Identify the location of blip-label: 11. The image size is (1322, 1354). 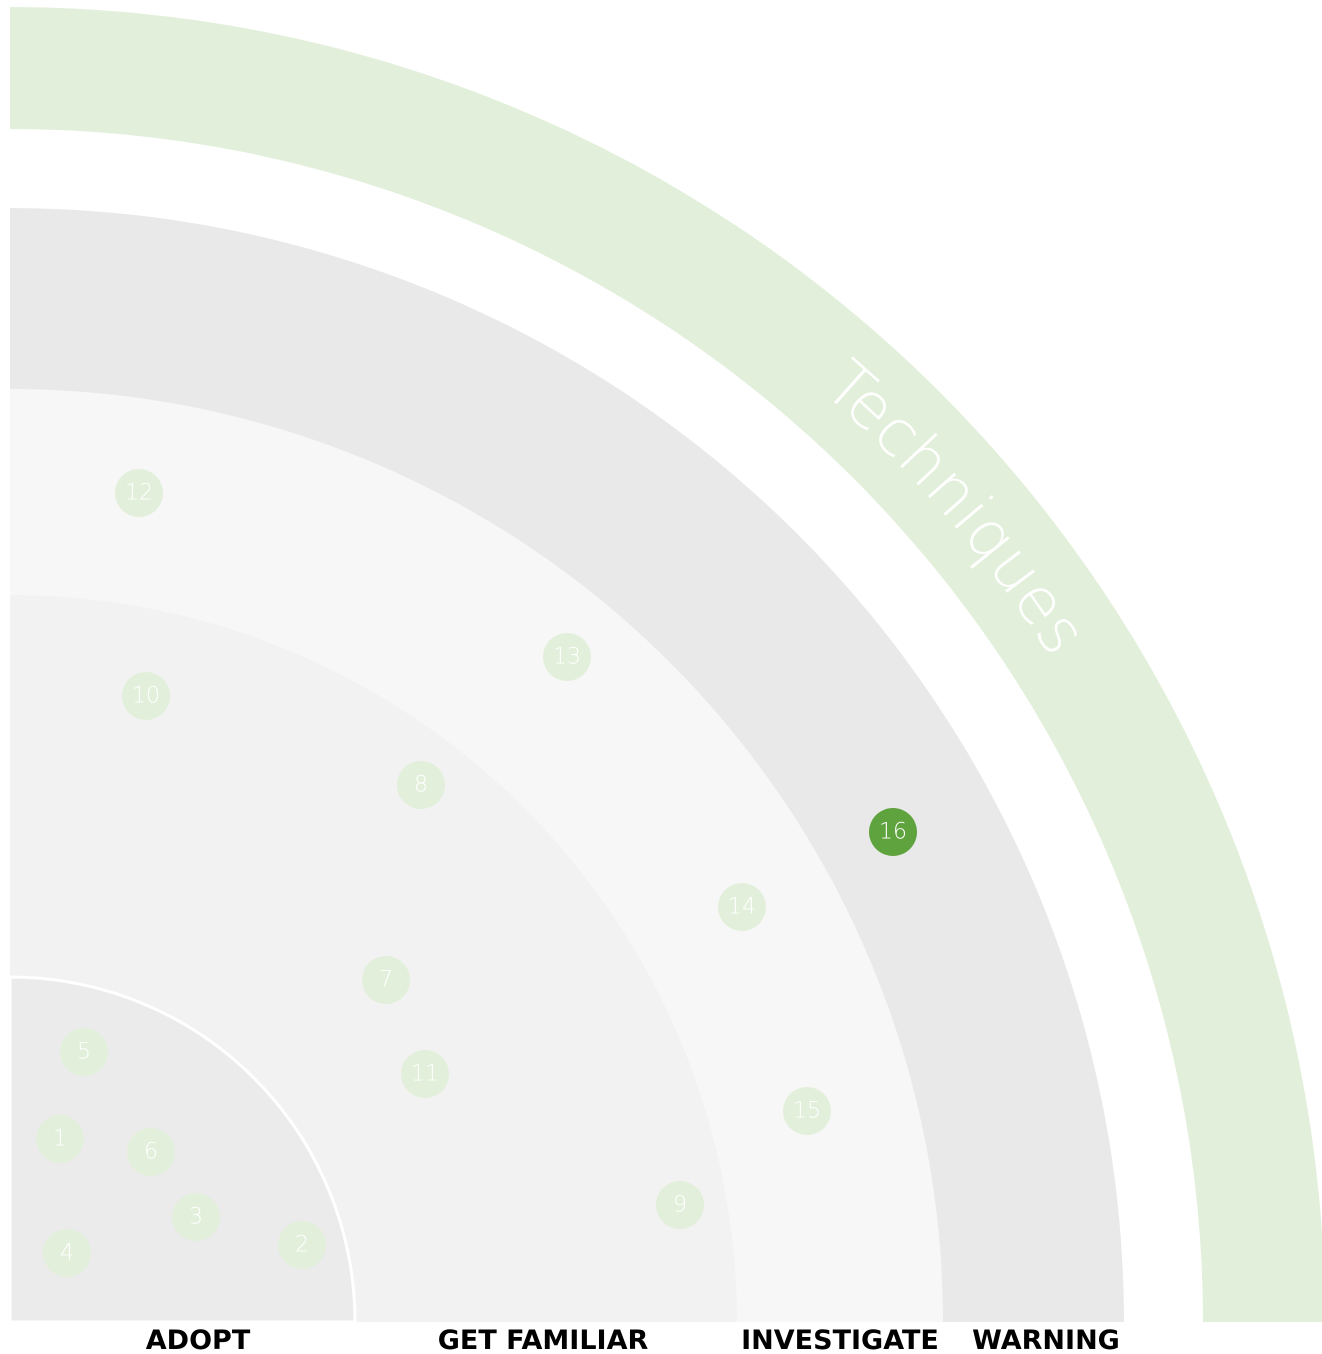
(425, 1074).